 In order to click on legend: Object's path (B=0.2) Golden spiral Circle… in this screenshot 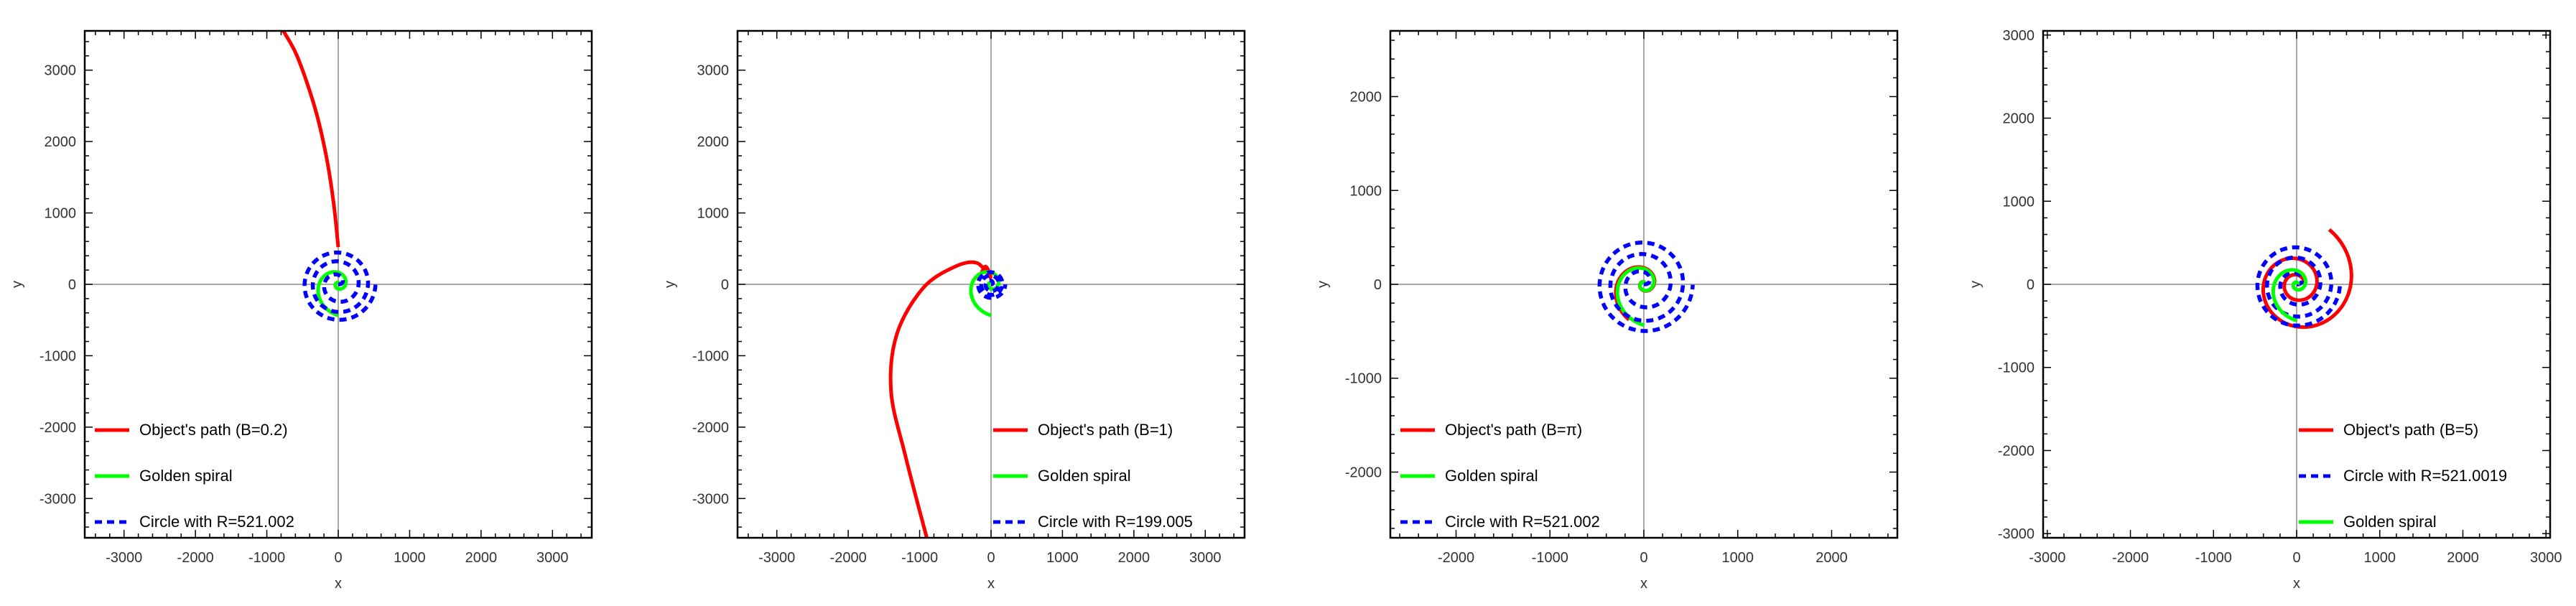, I will do `click(195, 476)`.